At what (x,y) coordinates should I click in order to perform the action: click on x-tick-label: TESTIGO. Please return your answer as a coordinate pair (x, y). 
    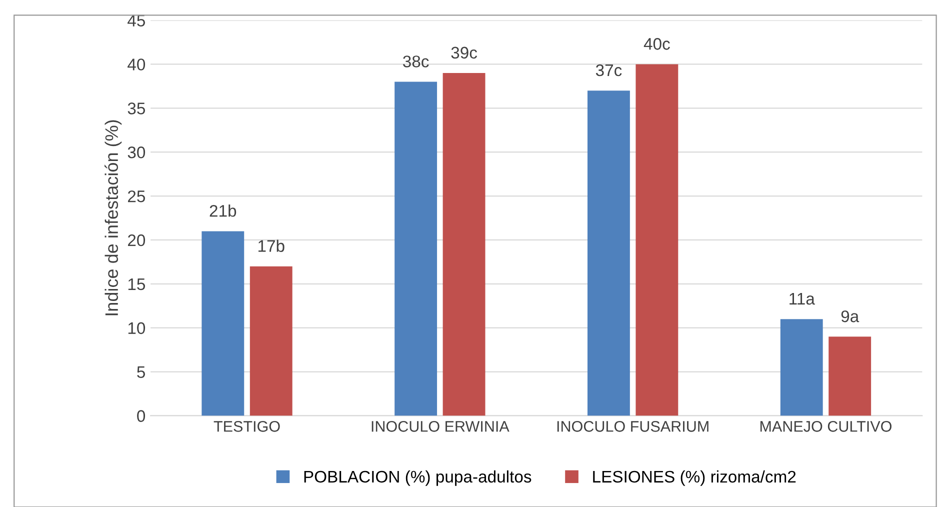
    Looking at the image, I should click on (247, 426).